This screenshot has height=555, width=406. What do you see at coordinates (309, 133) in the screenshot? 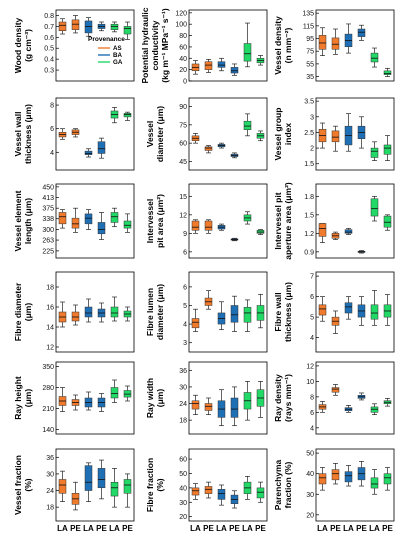
I see `y-tick-label: 2.5` at bounding box center [309, 133].